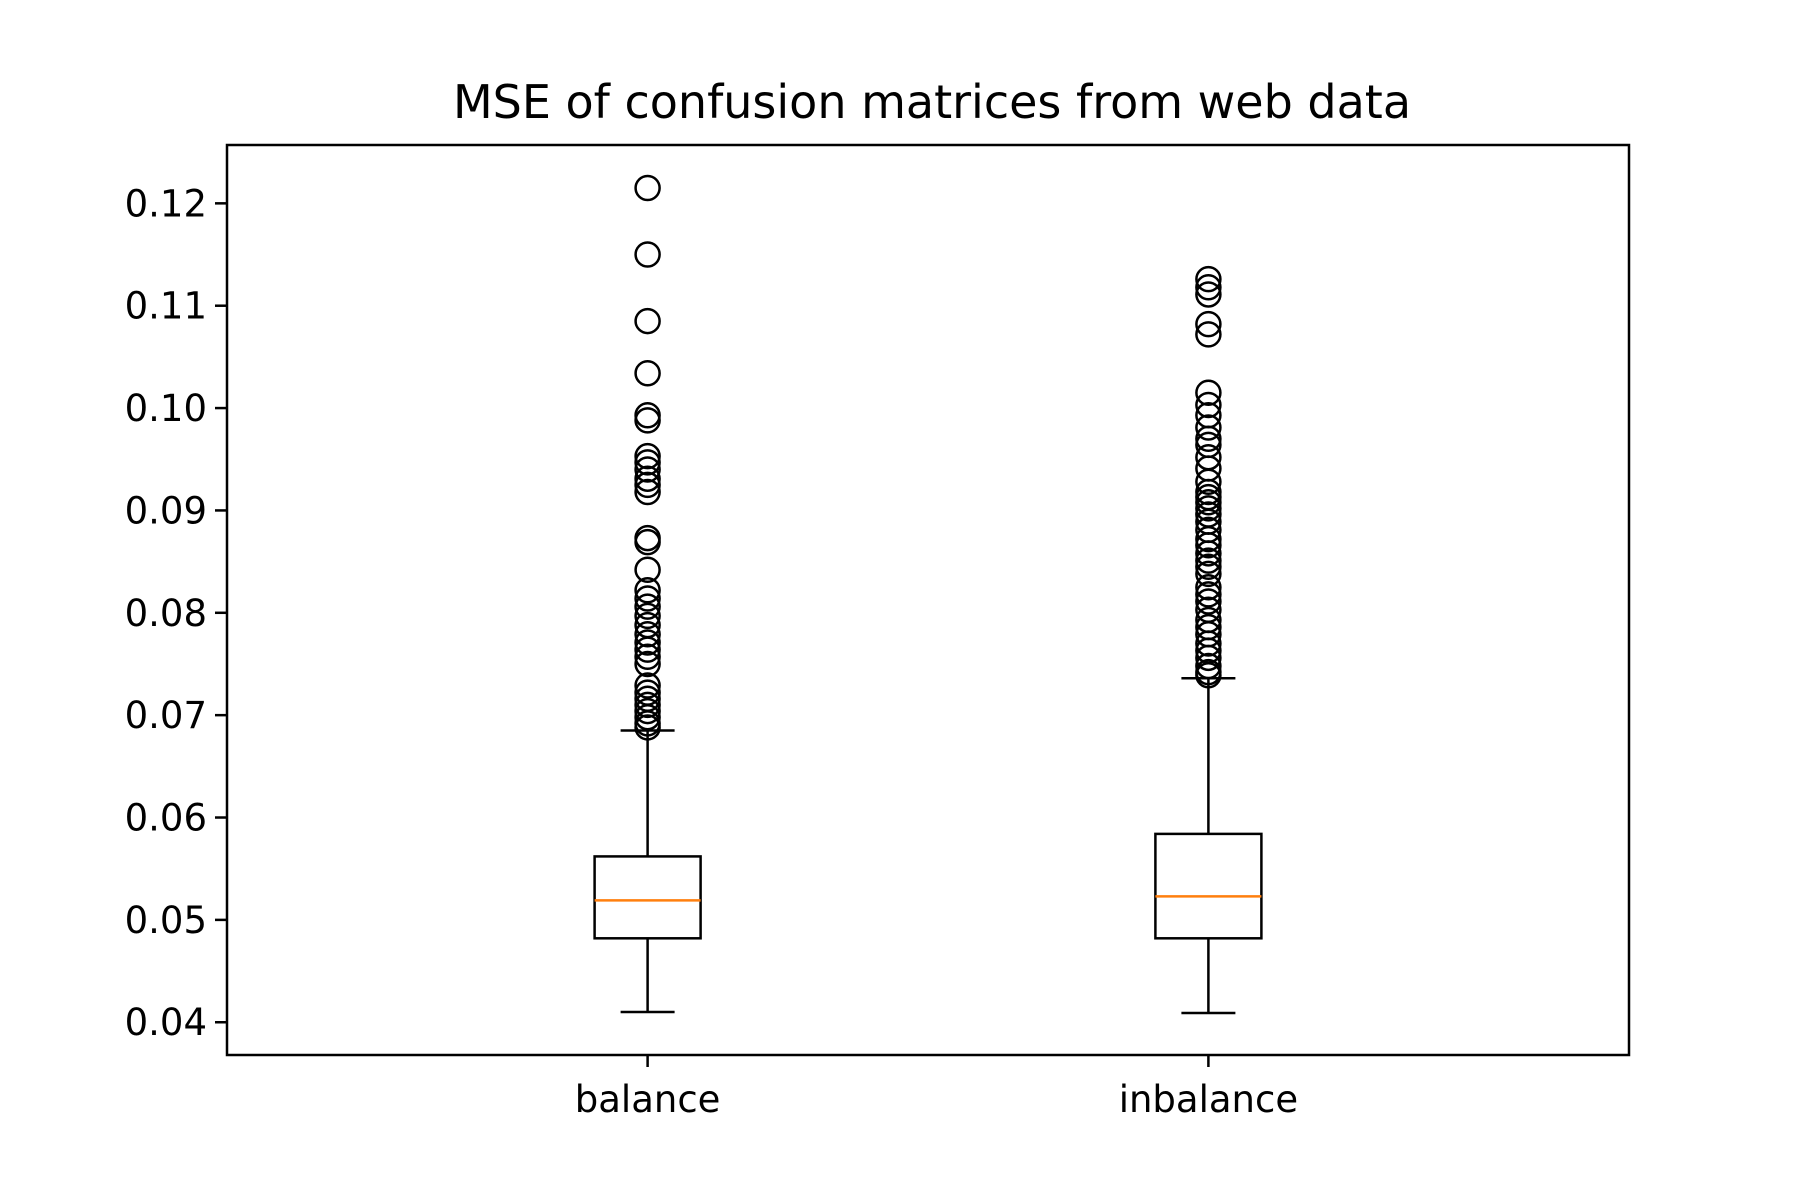  Describe the element at coordinates (166, 1022) in the screenshot. I see `y-tick-label: 0.04` at that location.